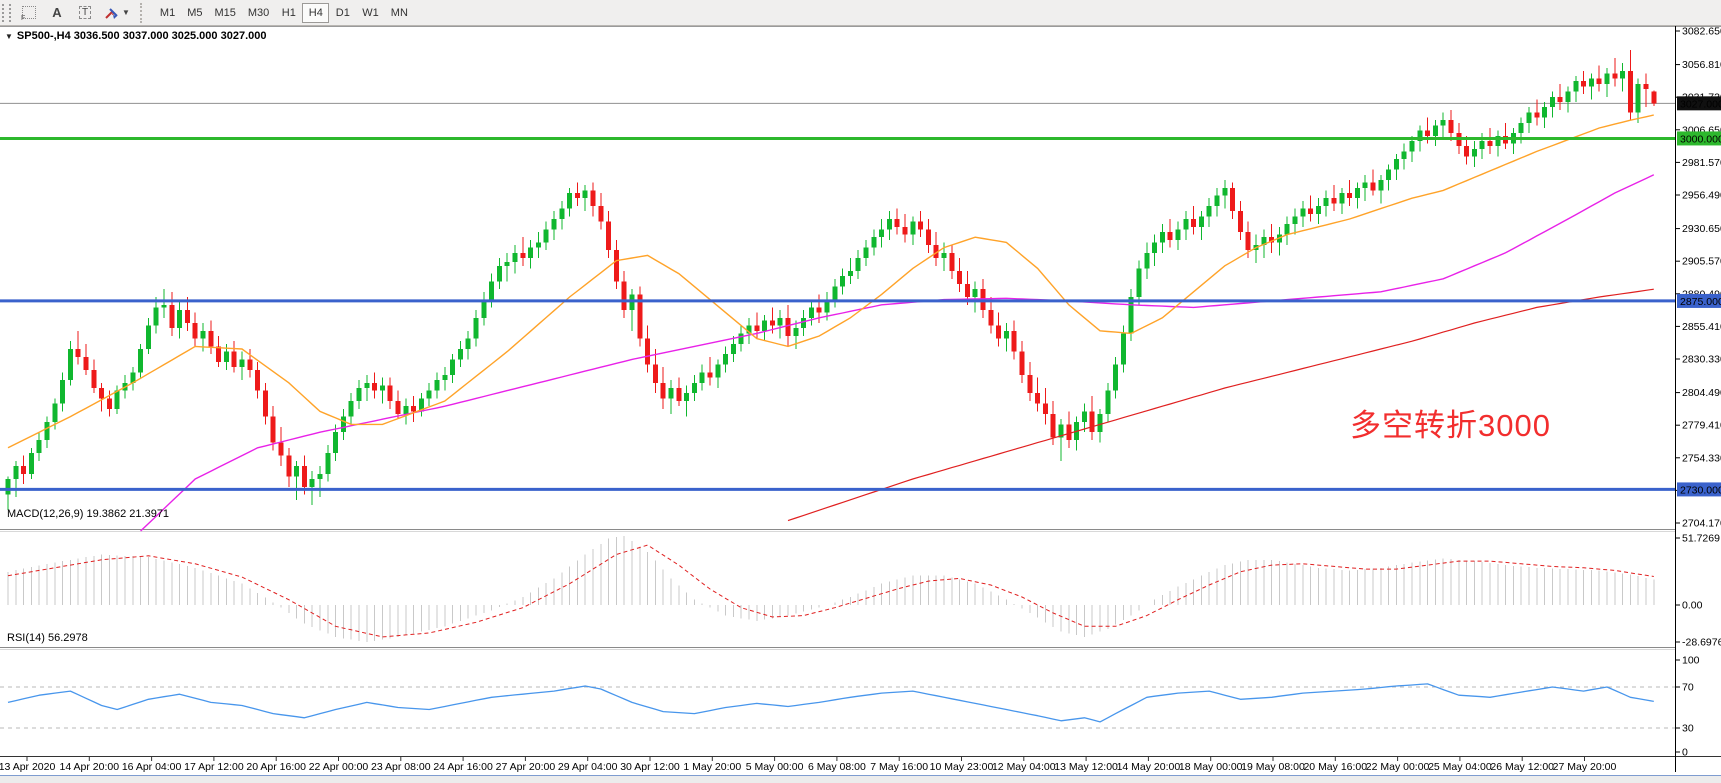 This screenshot has width=1721, height=783. I want to click on toolbar-drag-handle, so click(6, 12).